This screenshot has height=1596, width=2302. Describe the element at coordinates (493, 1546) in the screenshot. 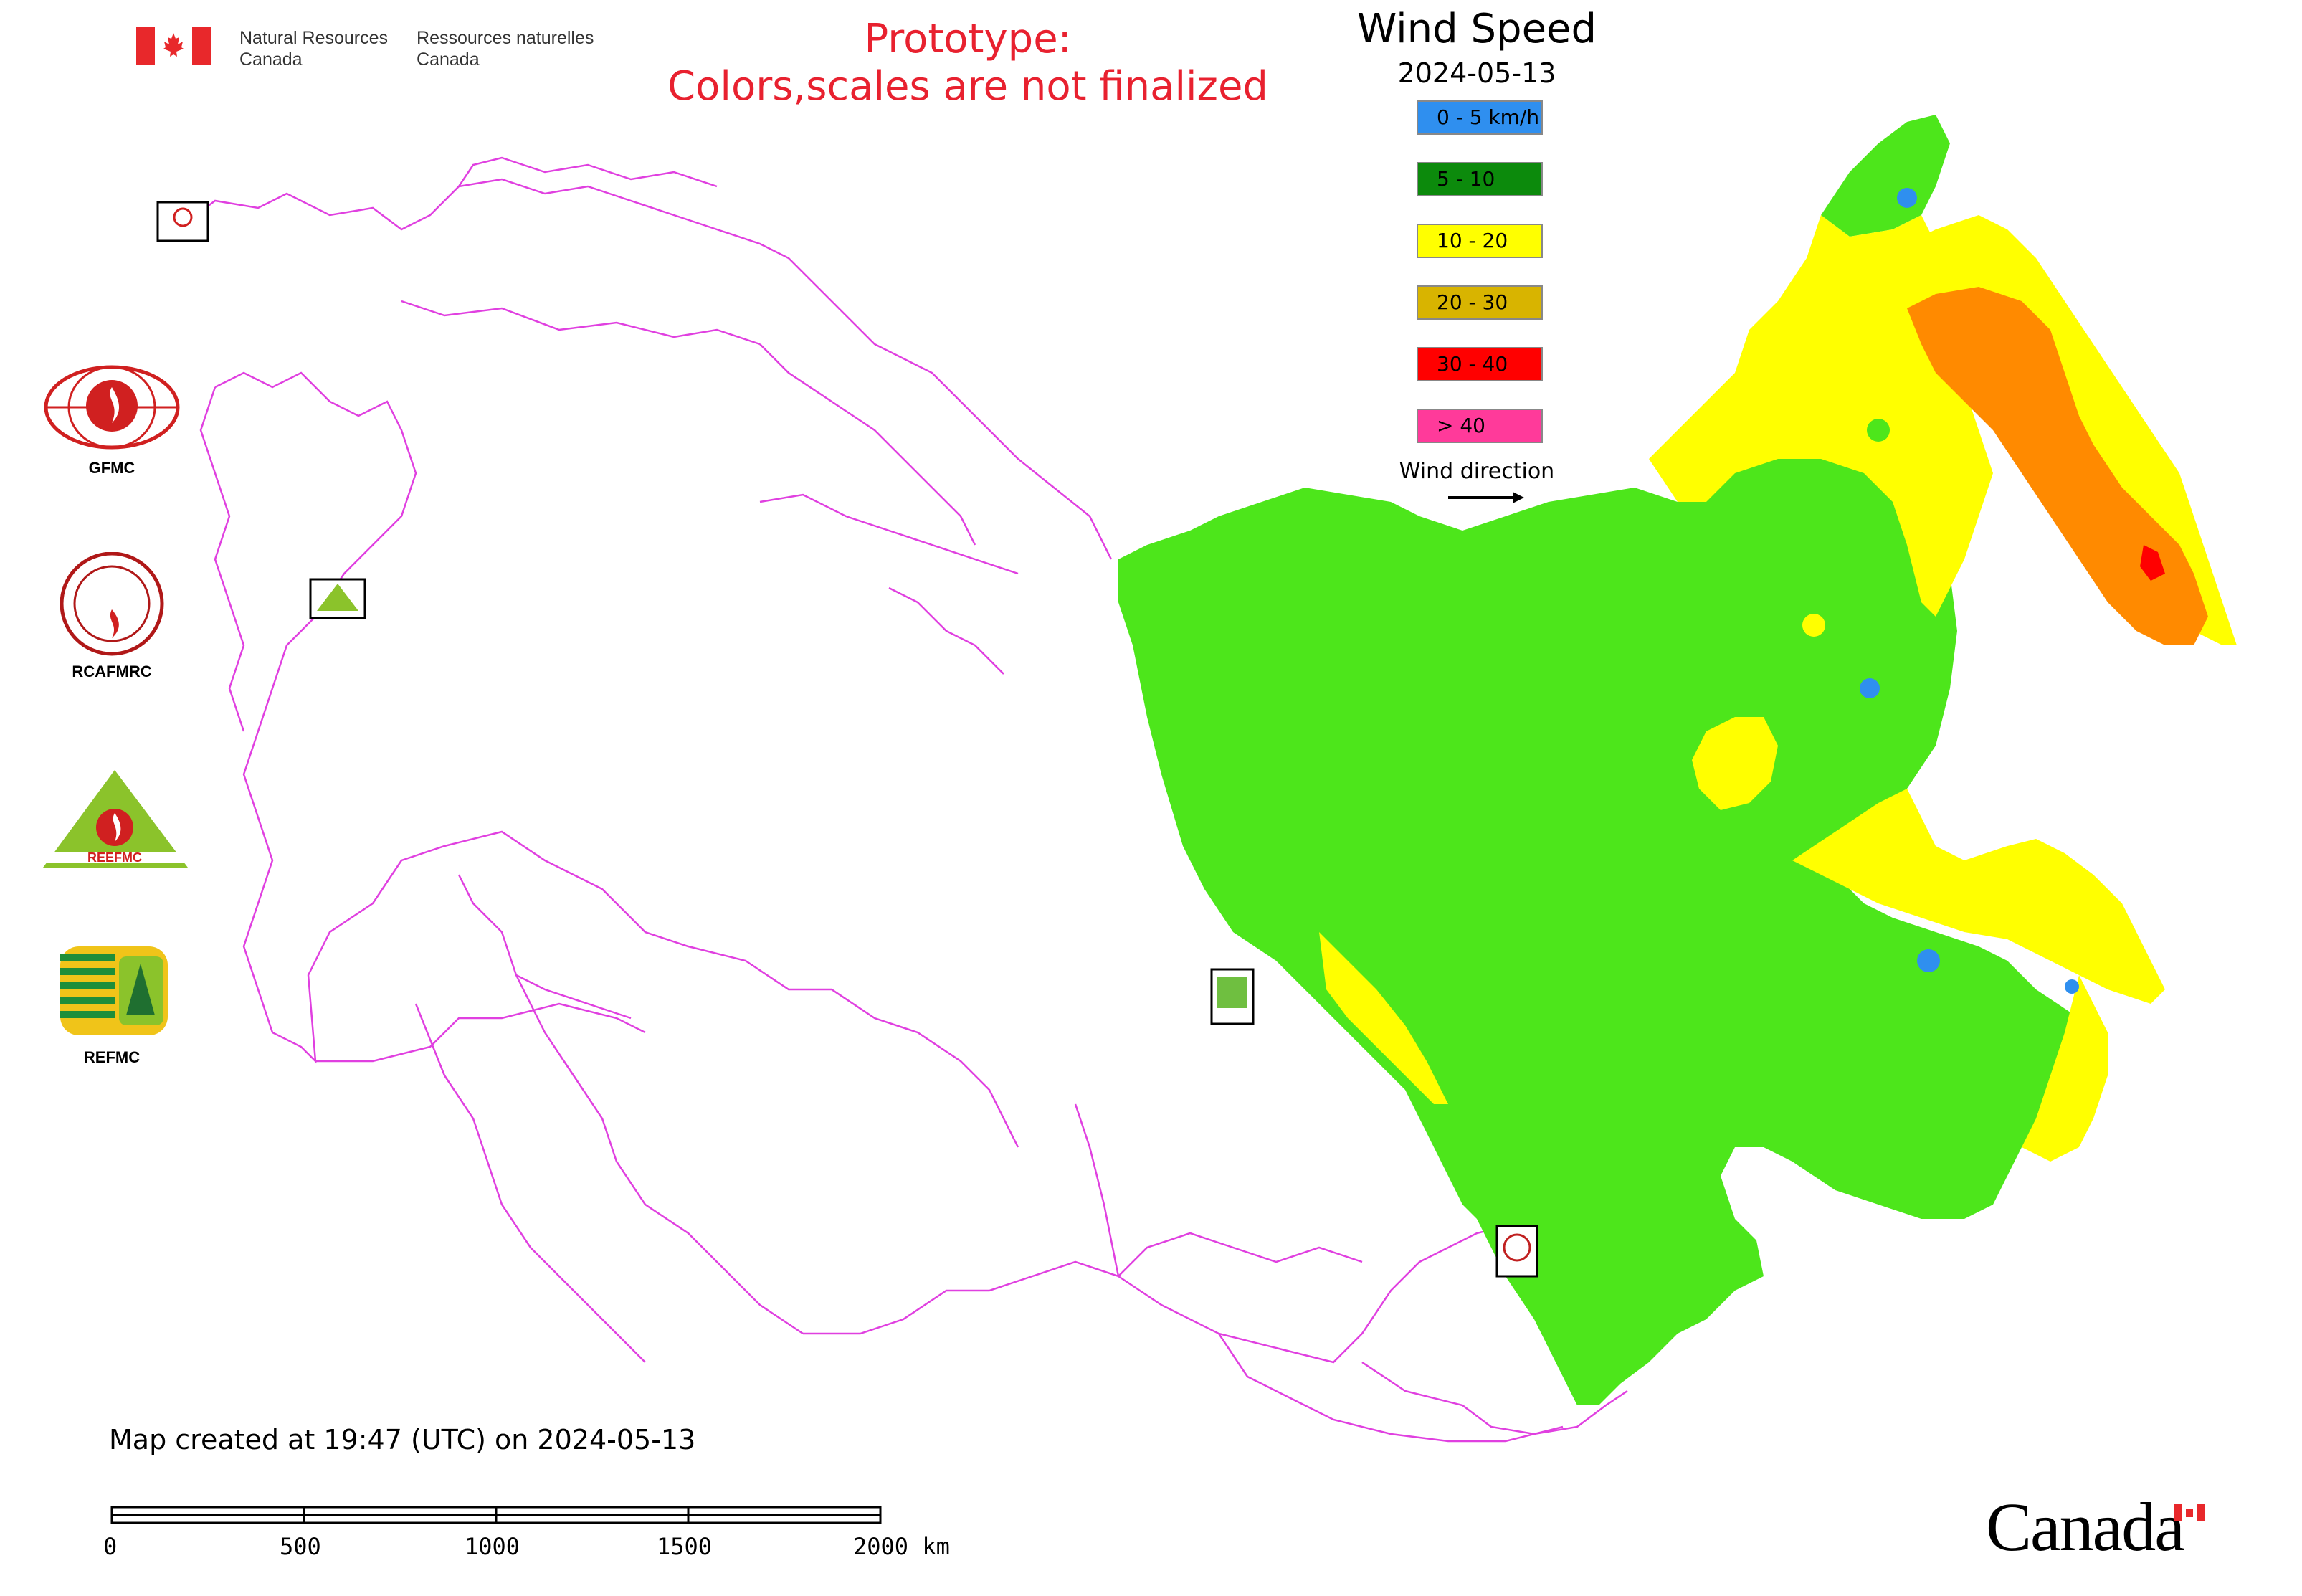

I see `scale-label-1000: 1000` at that location.